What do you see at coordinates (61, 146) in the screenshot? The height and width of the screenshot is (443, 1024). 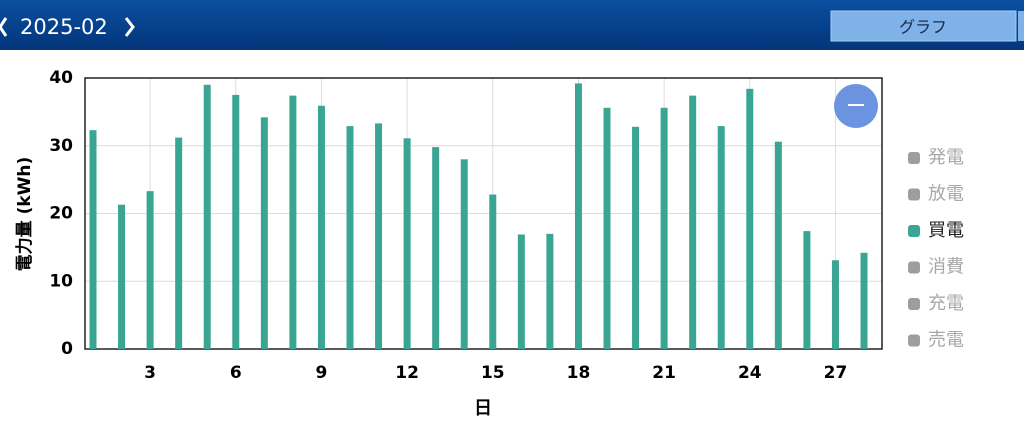 I see `y-tick-label: 30` at bounding box center [61, 146].